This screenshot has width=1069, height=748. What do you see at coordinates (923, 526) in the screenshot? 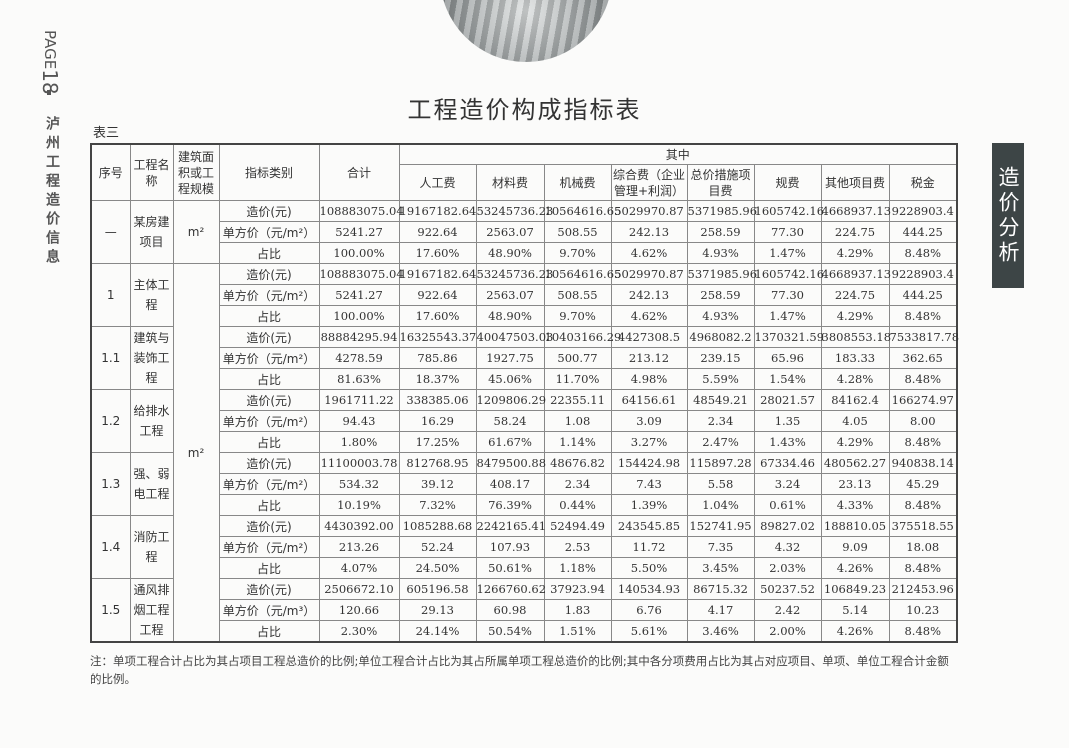
I see `cell-value: 375518.55` at bounding box center [923, 526].